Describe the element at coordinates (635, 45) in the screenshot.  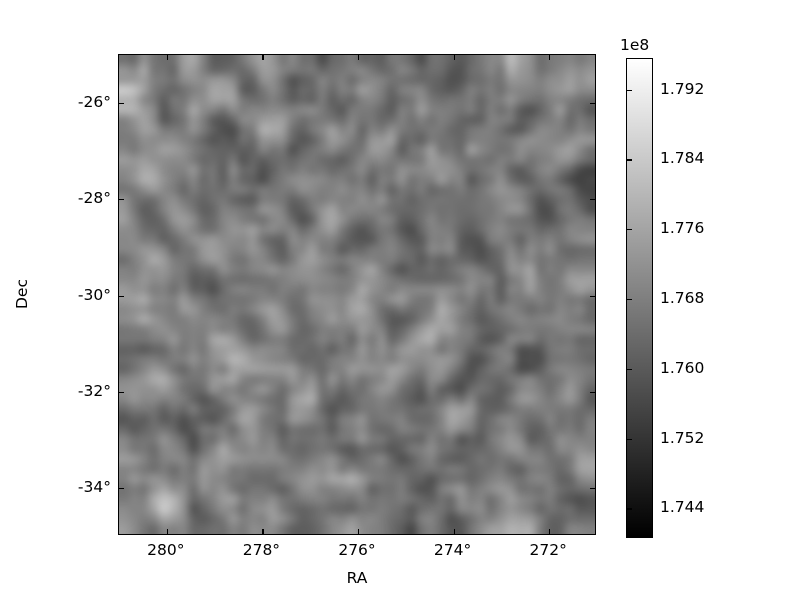
I see `colorbar-offset-text: 1e8` at that location.